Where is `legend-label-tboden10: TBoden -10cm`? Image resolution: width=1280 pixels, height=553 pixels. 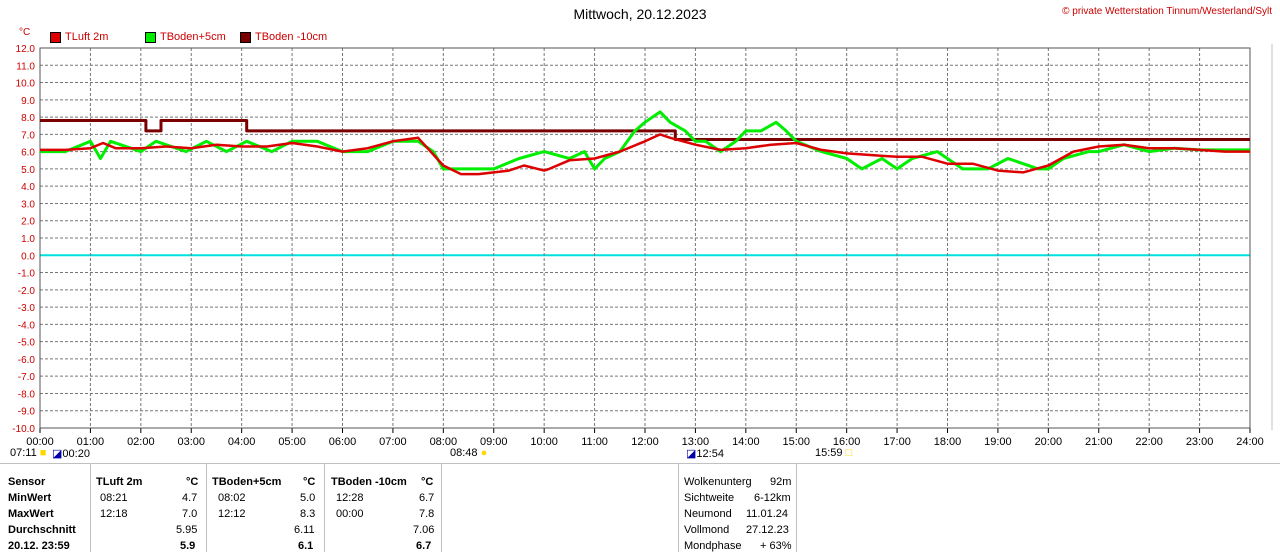 legend-label-tboden10: TBoden -10cm is located at coordinates (291, 37).